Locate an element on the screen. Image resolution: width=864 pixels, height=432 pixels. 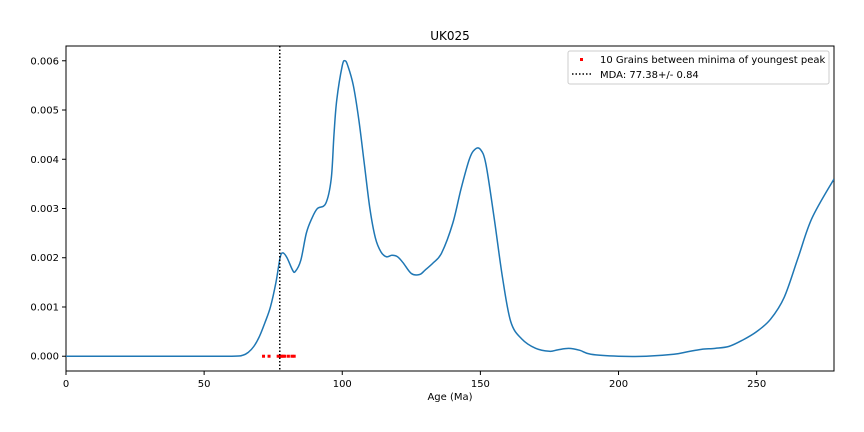
y-axis: 0.000 0.001 0.002 0.003 0.004 0.005 0.006 is located at coordinates (48, 209).